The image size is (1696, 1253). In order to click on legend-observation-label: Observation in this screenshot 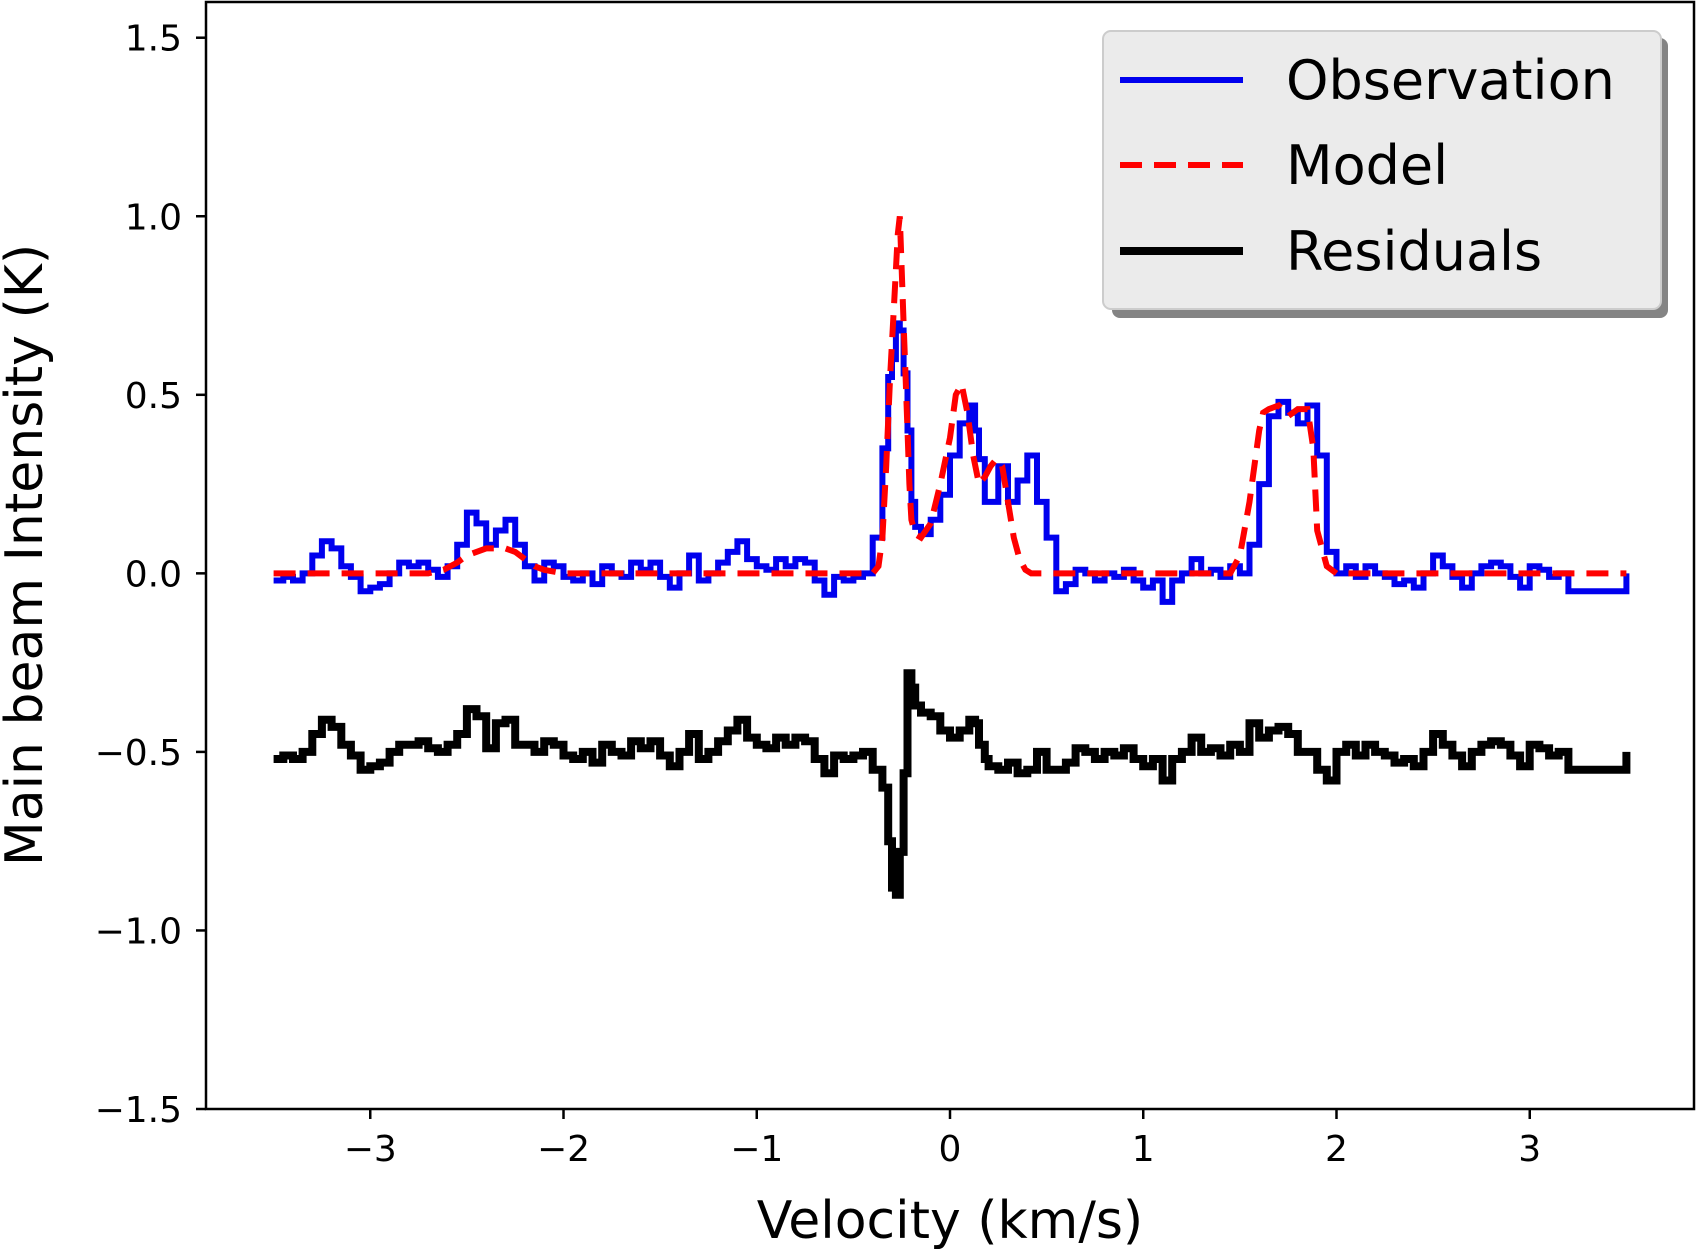, I will do `click(1450, 80)`.